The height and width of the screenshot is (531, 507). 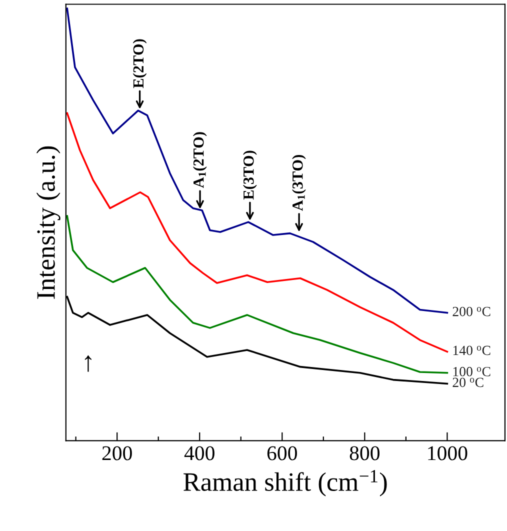 I want to click on x-tick-label: 800, so click(x=365, y=453).